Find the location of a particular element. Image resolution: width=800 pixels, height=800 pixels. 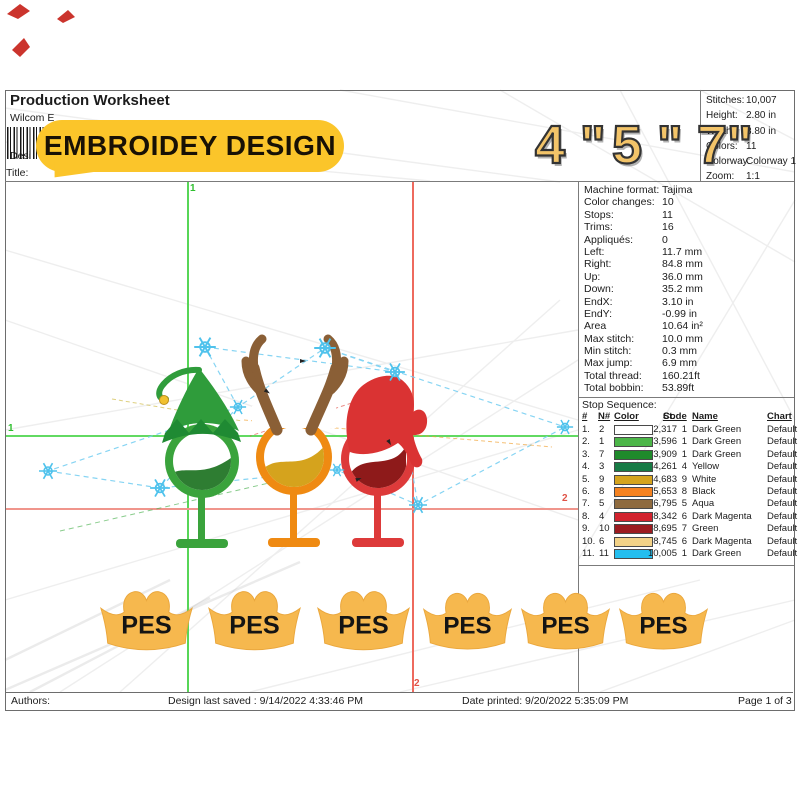

thread-code: 8 is located at coordinates (684, 491).